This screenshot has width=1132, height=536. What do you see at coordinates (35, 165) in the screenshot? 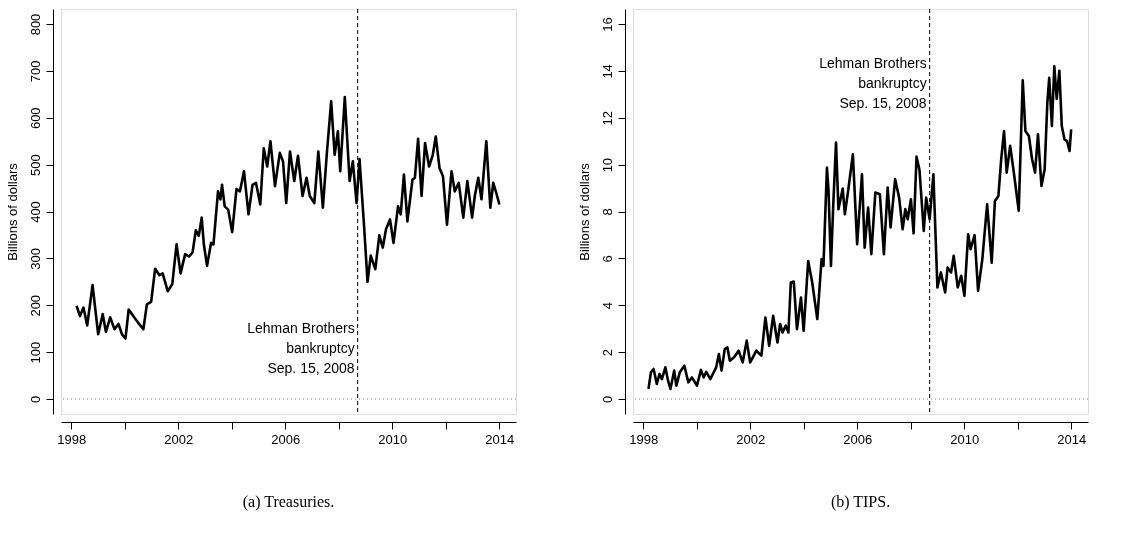
I see `y-tick-label: 500` at bounding box center [35, 165].